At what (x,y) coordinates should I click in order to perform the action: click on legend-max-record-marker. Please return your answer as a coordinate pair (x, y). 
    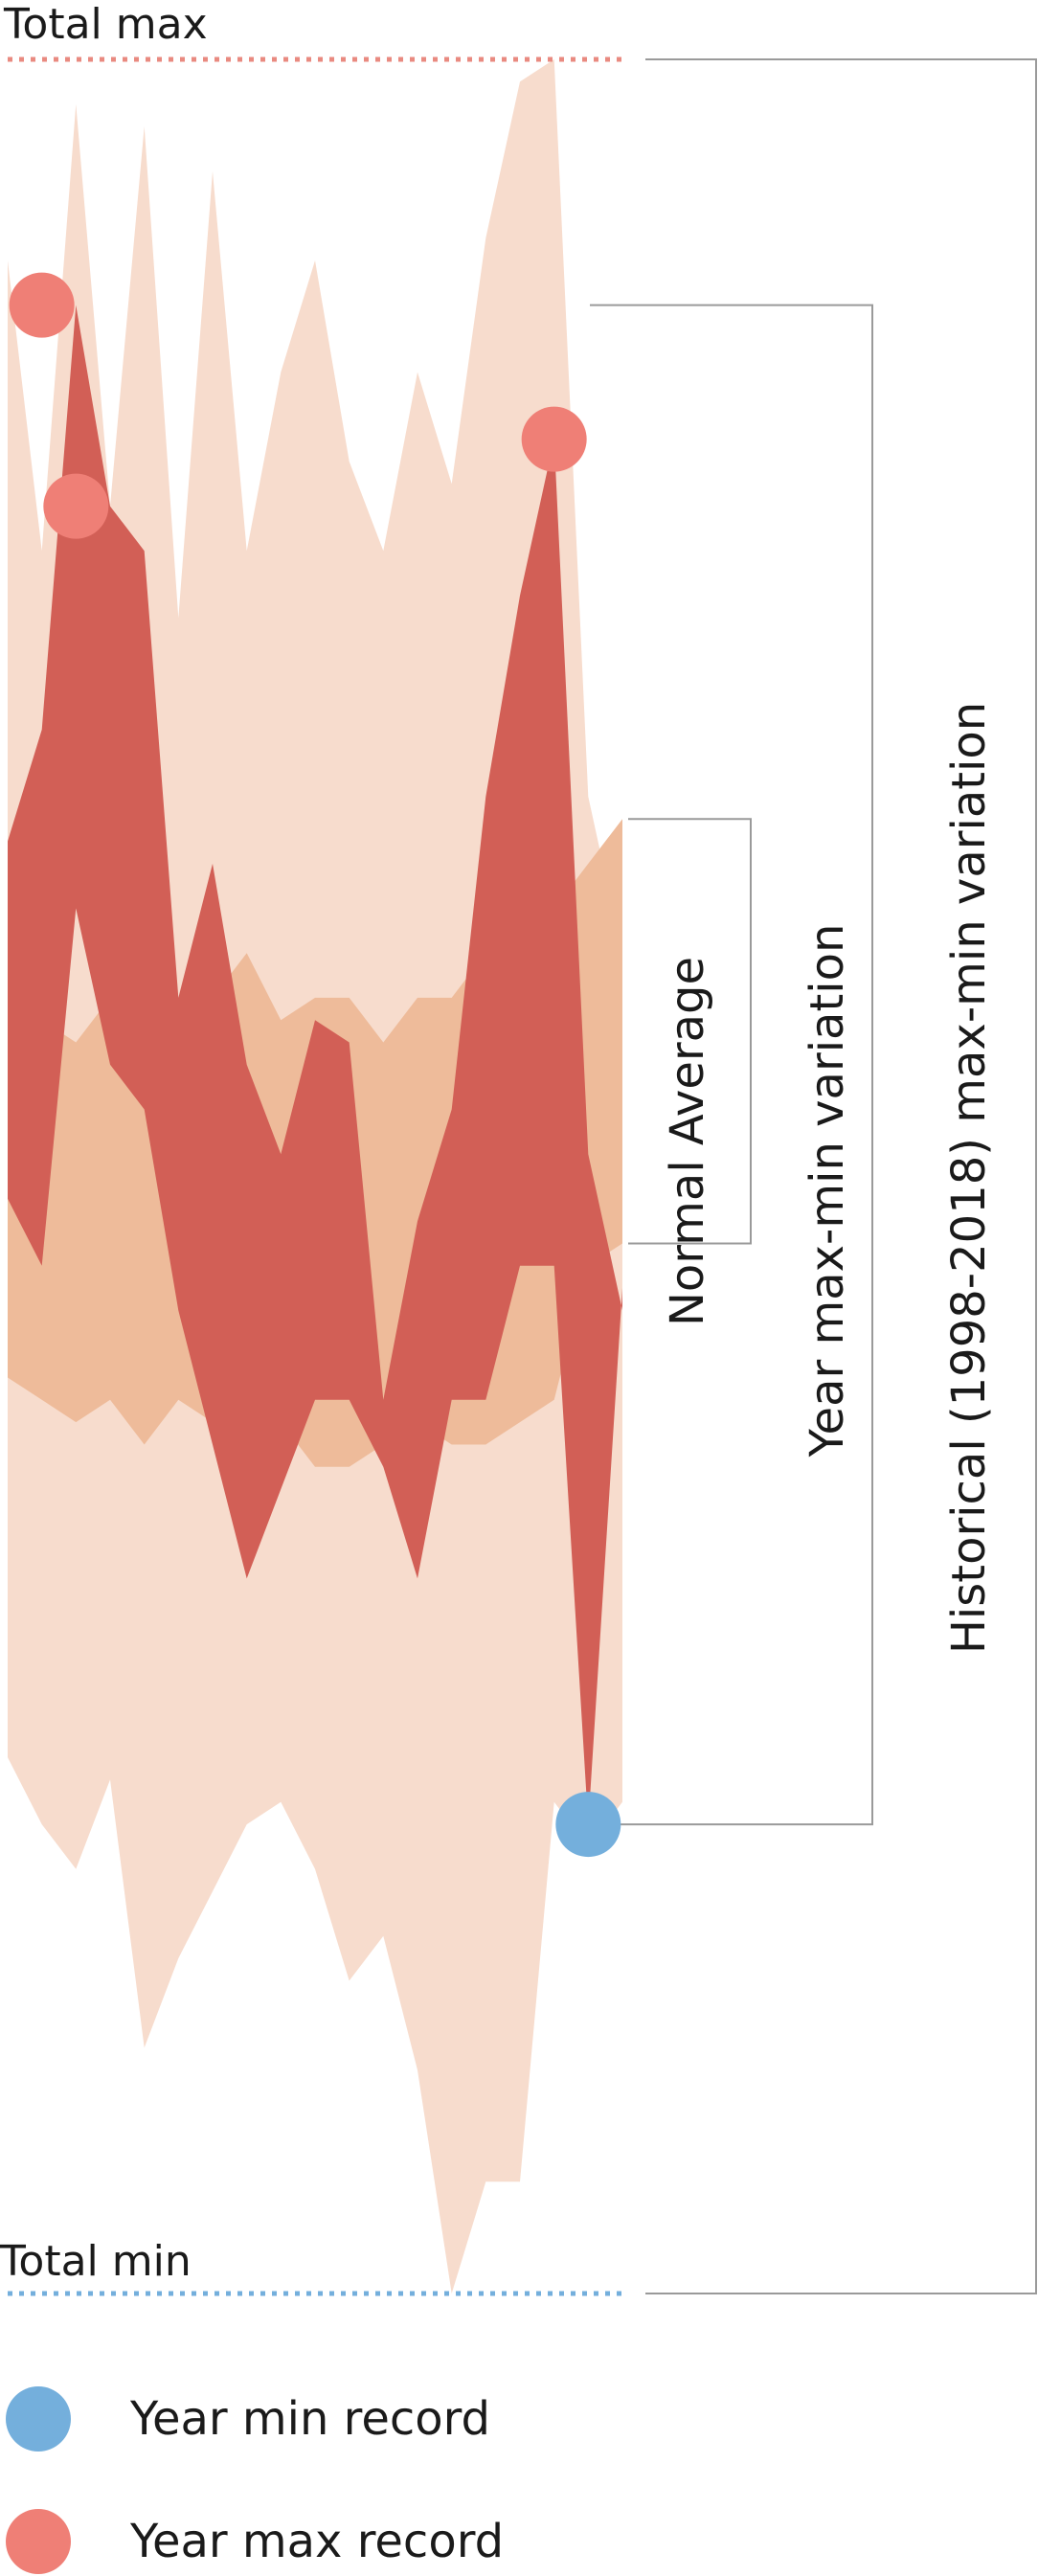
    Looking at the image, I should click on (38, 2541).